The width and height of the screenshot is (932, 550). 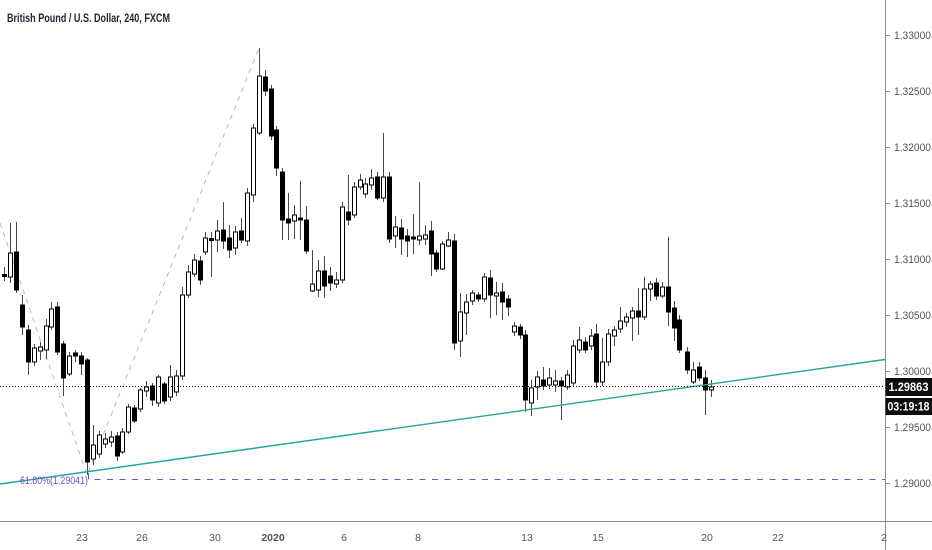 I want to click on svg-text: 26, so click(x=142, y=538).